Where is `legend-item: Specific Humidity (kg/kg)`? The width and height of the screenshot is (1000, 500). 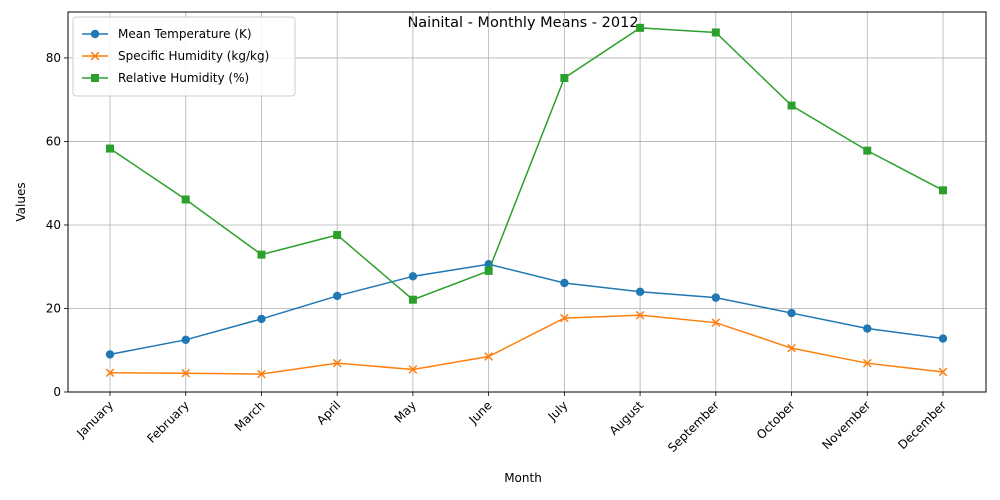 legend-item: Specific Humidity (kg/kg) is located at coordinates (175, 56).